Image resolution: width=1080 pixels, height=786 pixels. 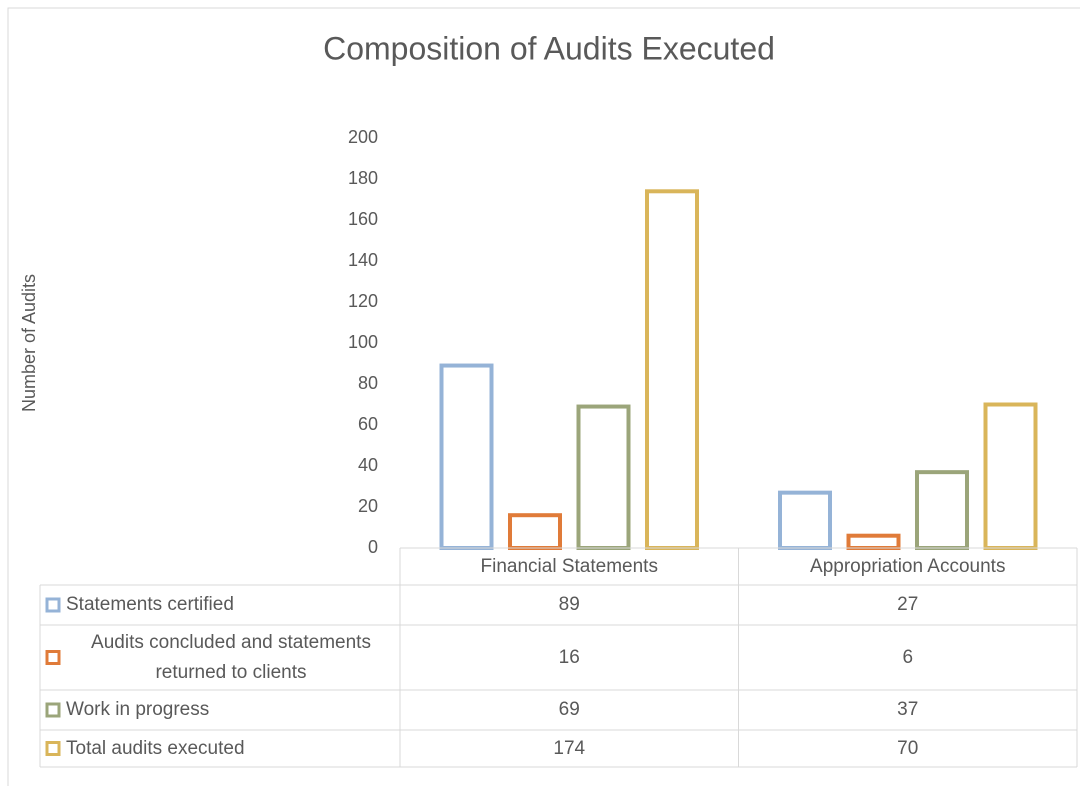 I want to click on table-value: 174, so click(x=569, y=748).